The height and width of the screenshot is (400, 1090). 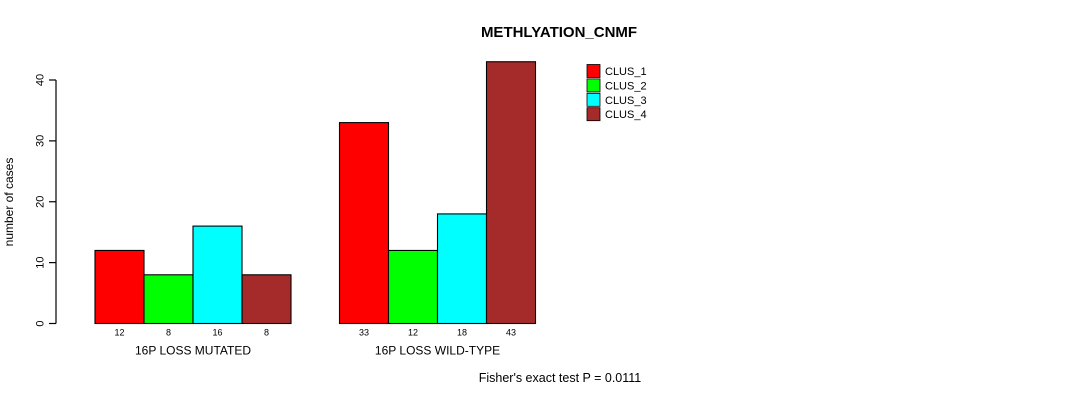 What do you see at coordinates (364, 333) in the screenshot?
I see `bar-value-label: 33` at bounding box center [364, 333].